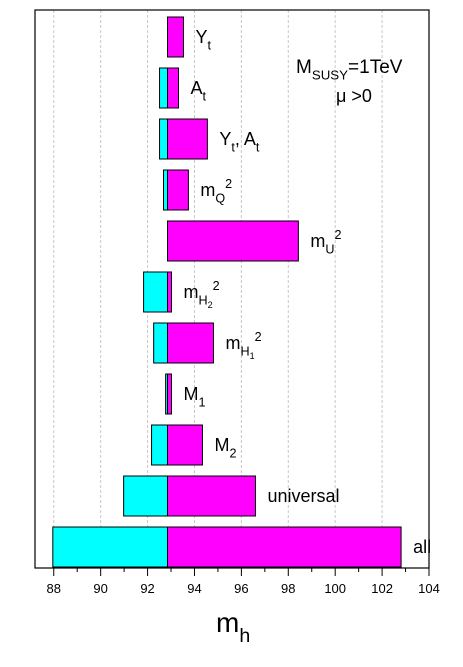  I want to click on category-label: all, so click(422, 547).